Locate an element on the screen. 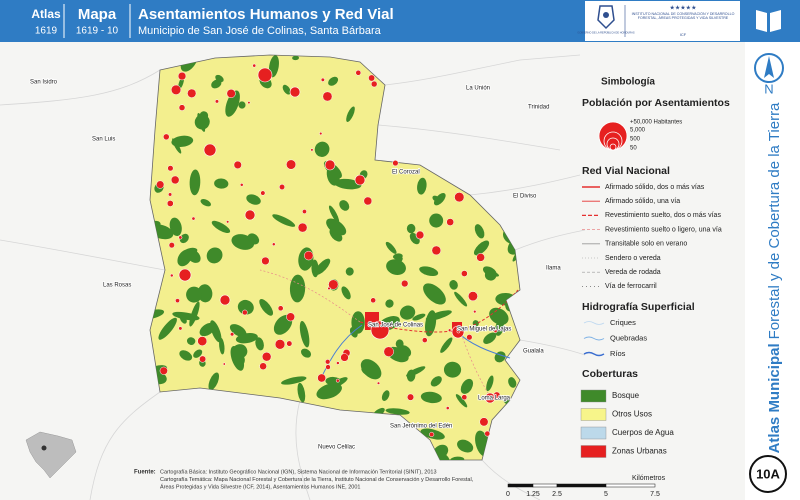  place-label: San Jerónimo del Edén is located at coordinates (421, 427).